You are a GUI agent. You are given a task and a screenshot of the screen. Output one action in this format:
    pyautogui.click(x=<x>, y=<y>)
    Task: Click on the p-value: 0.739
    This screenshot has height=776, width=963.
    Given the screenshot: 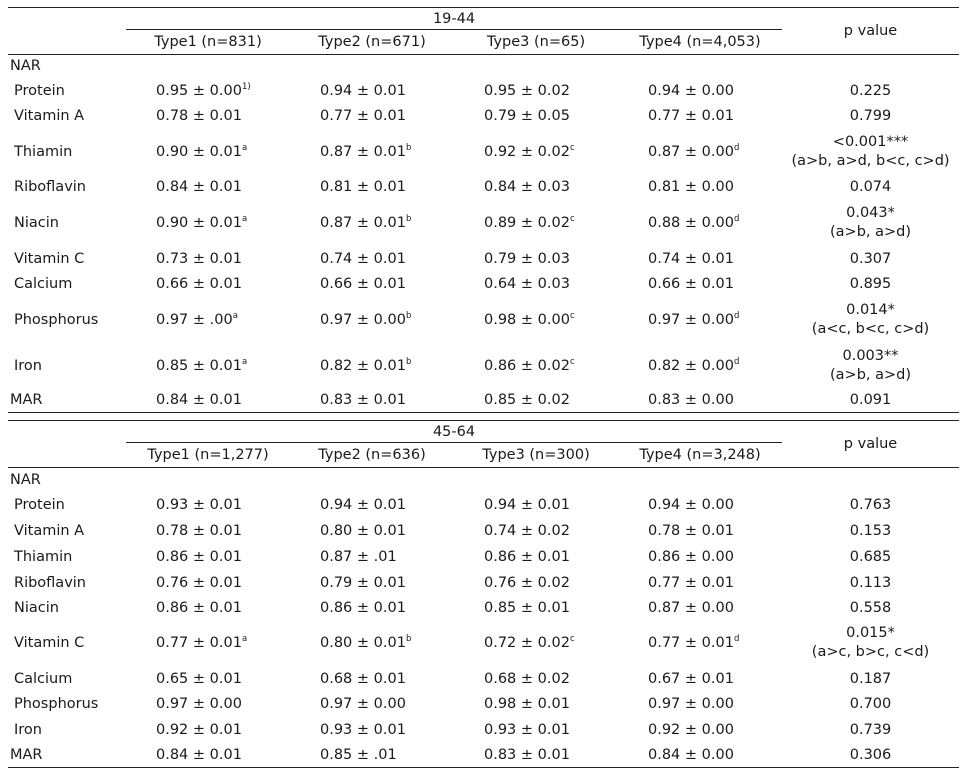 What is the action you would take?
    pyautogui.click(x=870, y=729)
    